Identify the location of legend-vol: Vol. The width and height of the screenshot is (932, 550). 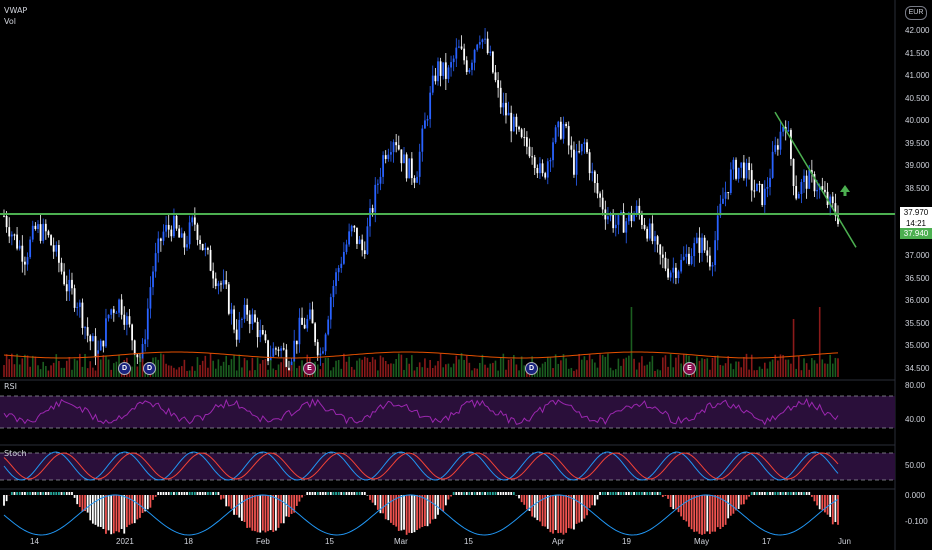
(10, 21).